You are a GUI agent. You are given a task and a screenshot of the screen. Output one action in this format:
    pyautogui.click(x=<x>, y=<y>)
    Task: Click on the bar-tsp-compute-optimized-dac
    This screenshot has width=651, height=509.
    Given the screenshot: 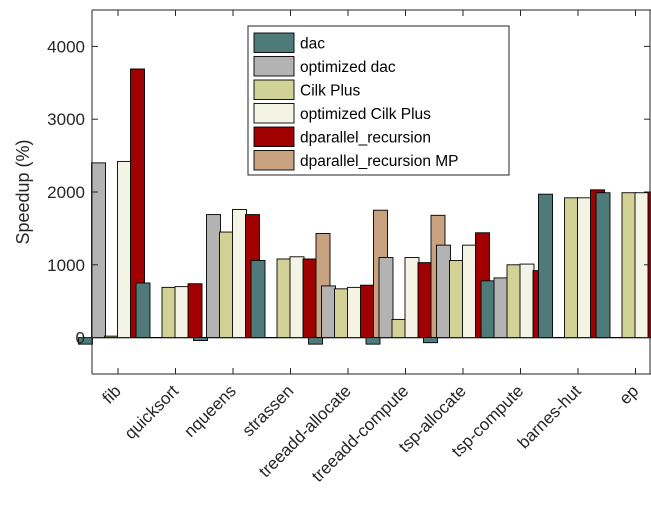 What is the action you would take?
    pyautogui.click(x=501, y=308)
    